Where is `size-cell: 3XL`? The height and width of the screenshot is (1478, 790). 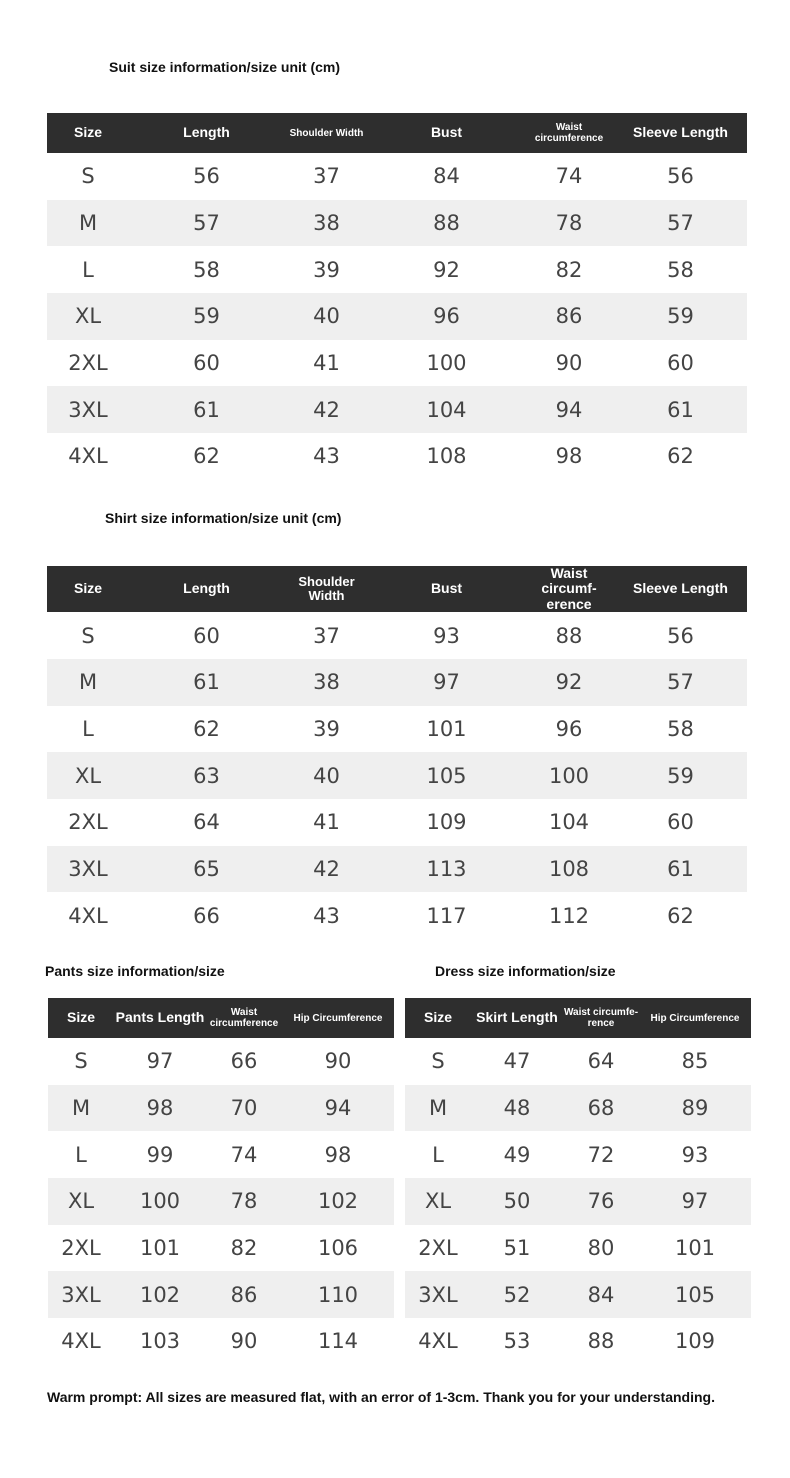 size-cell: 3XL is located at coordinates (438, 1295).